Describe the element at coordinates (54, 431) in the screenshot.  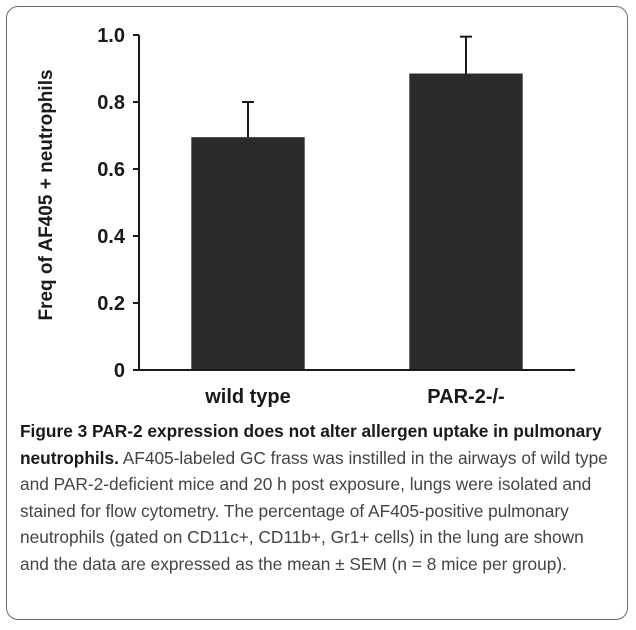
I see `figure-label: Figure 3` at that location.